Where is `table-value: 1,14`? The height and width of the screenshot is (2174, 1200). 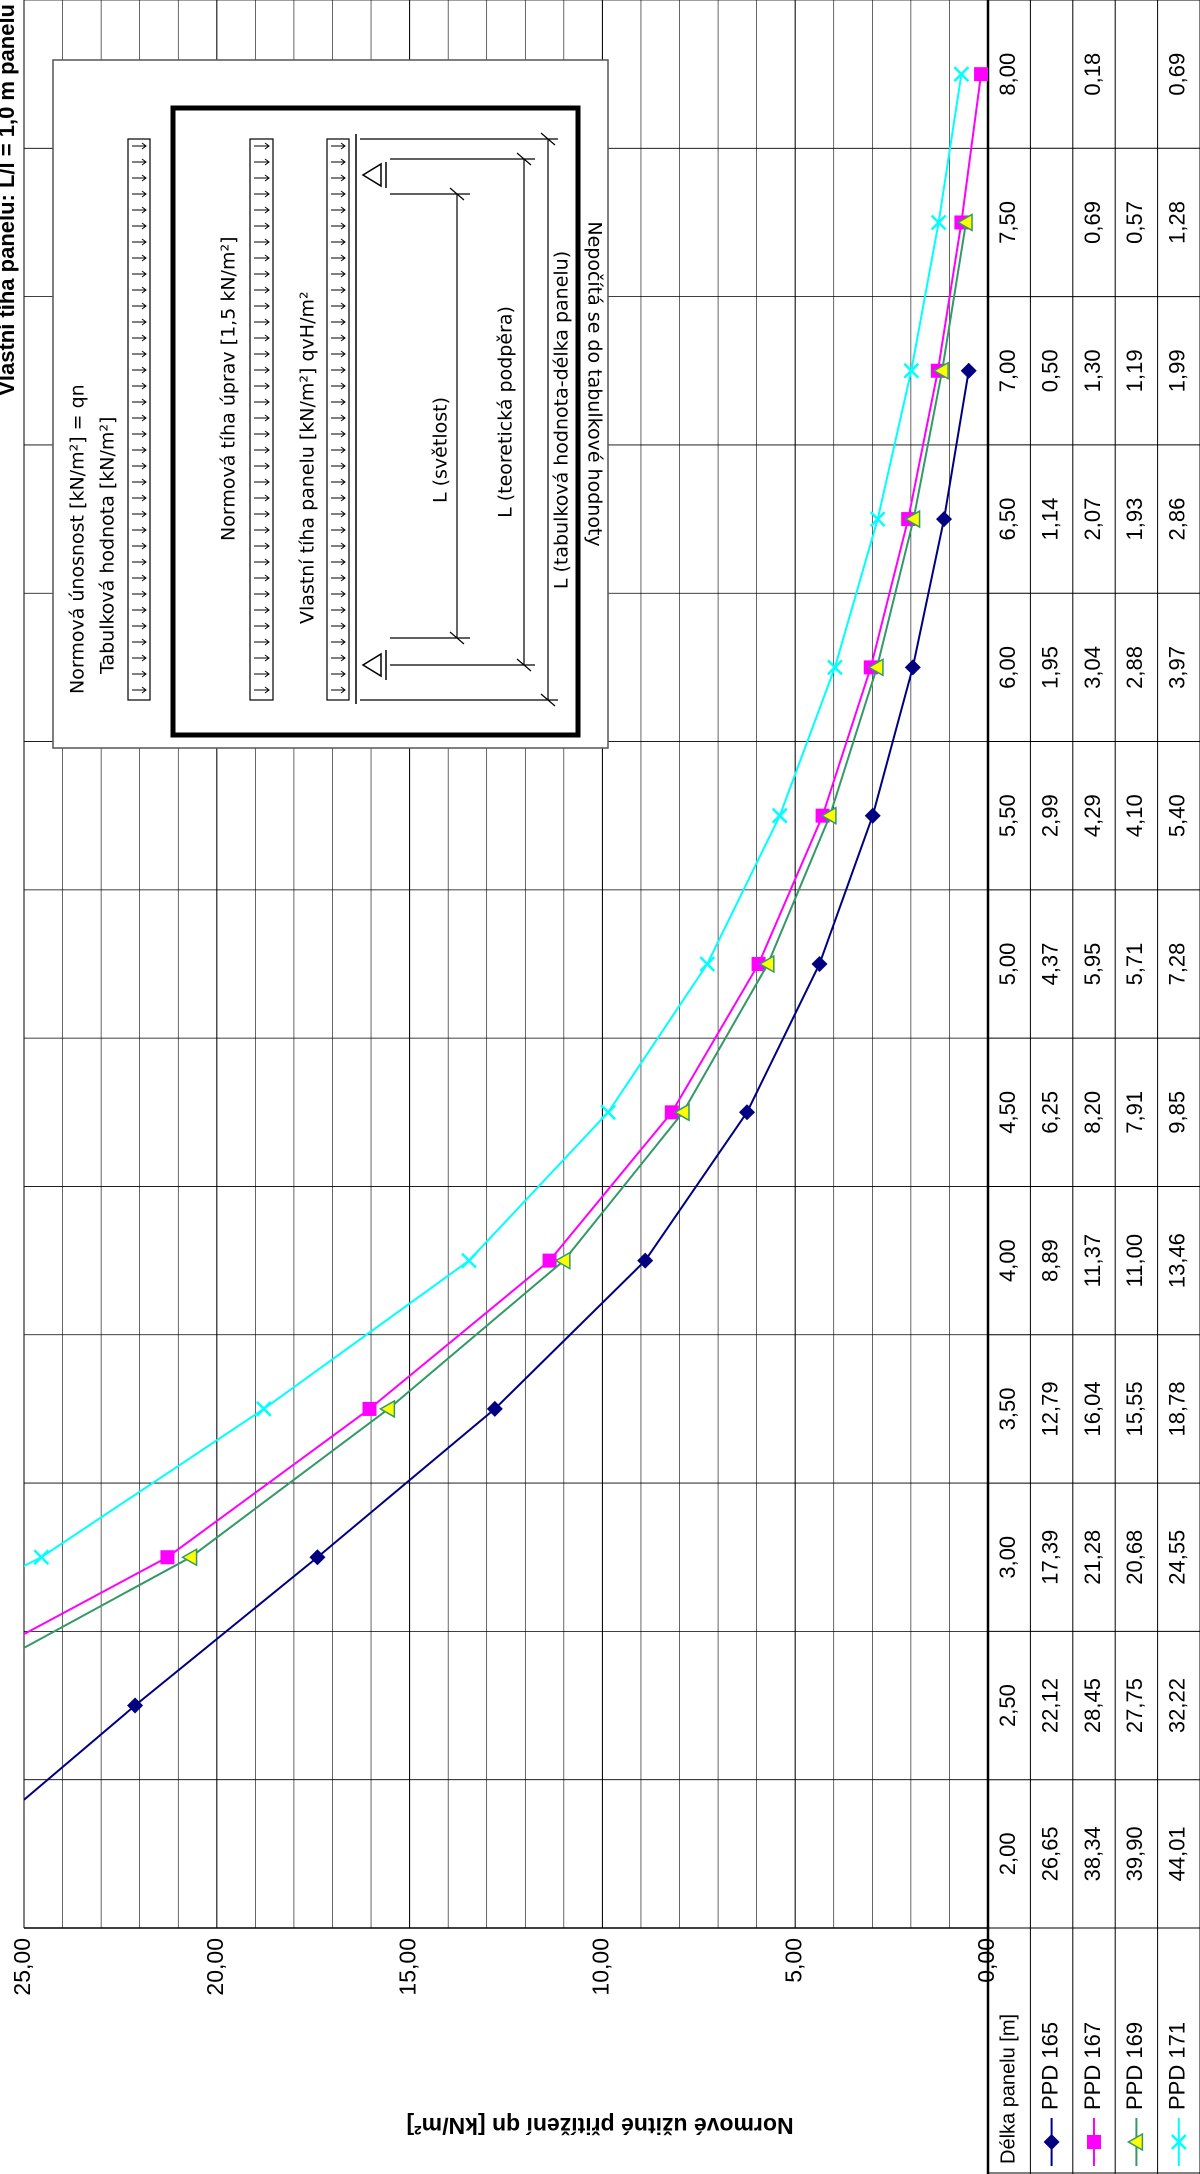
table-value: 1,14 is located at coordinates (1049, 519).